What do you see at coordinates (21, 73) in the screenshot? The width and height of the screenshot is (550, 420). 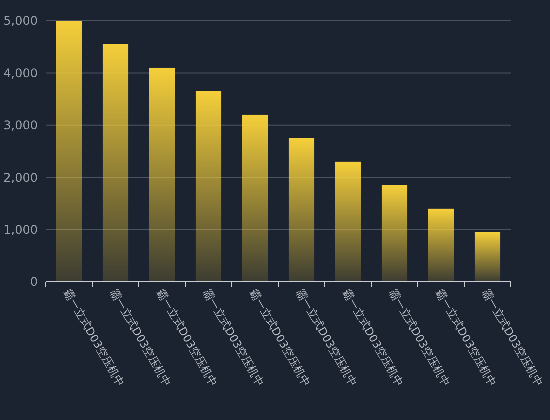 I see `y-tick-label: 4,000` at bounding box center [21, 73].